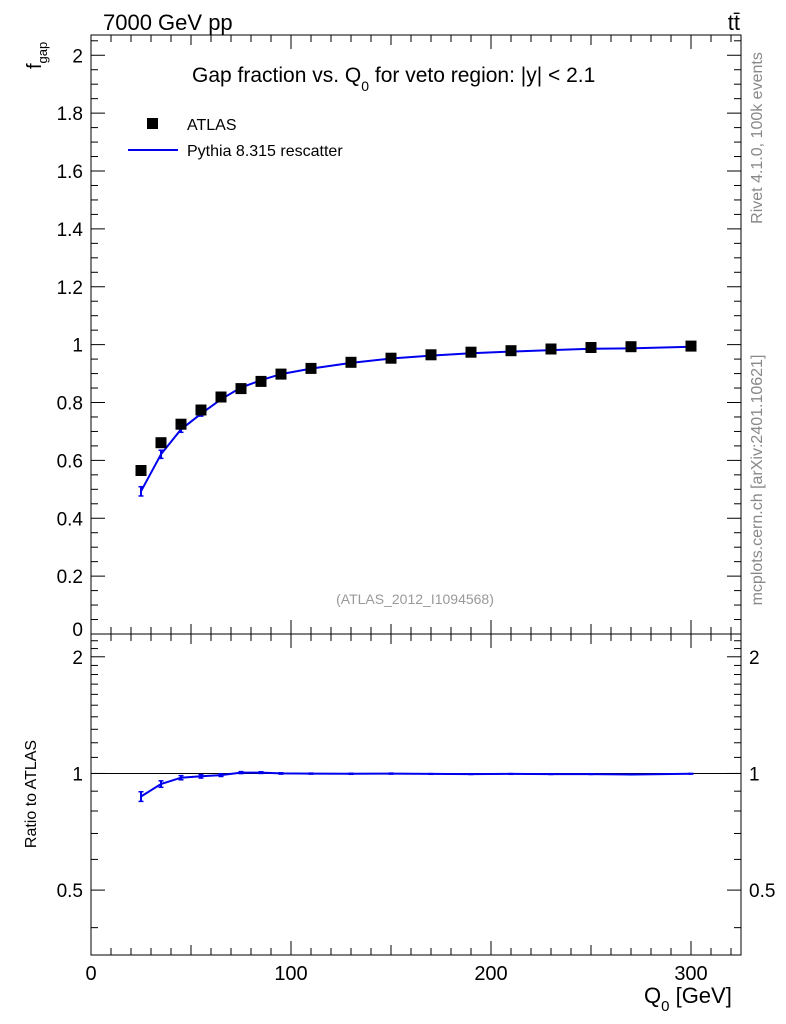  Describe the element at coordinates (70, 461) in the screenshot. I see `y-tick-label: 0.6` at that location.